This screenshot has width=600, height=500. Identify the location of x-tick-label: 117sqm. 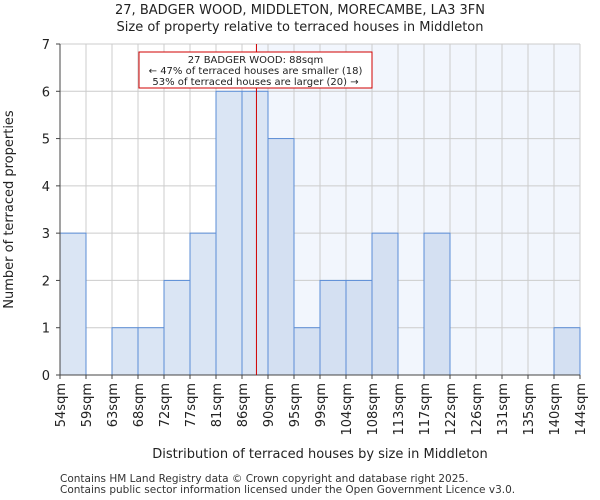
(425, 409).